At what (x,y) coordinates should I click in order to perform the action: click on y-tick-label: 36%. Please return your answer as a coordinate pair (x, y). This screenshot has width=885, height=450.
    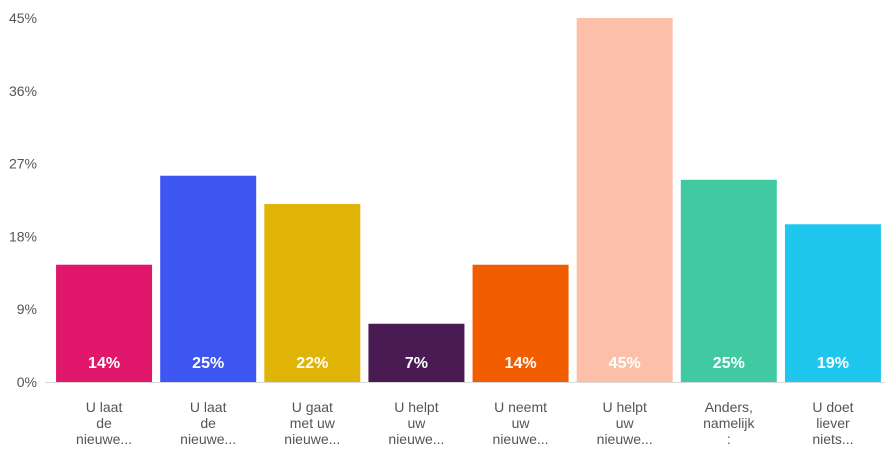
    Looking at the image, I should click on (23, 91).